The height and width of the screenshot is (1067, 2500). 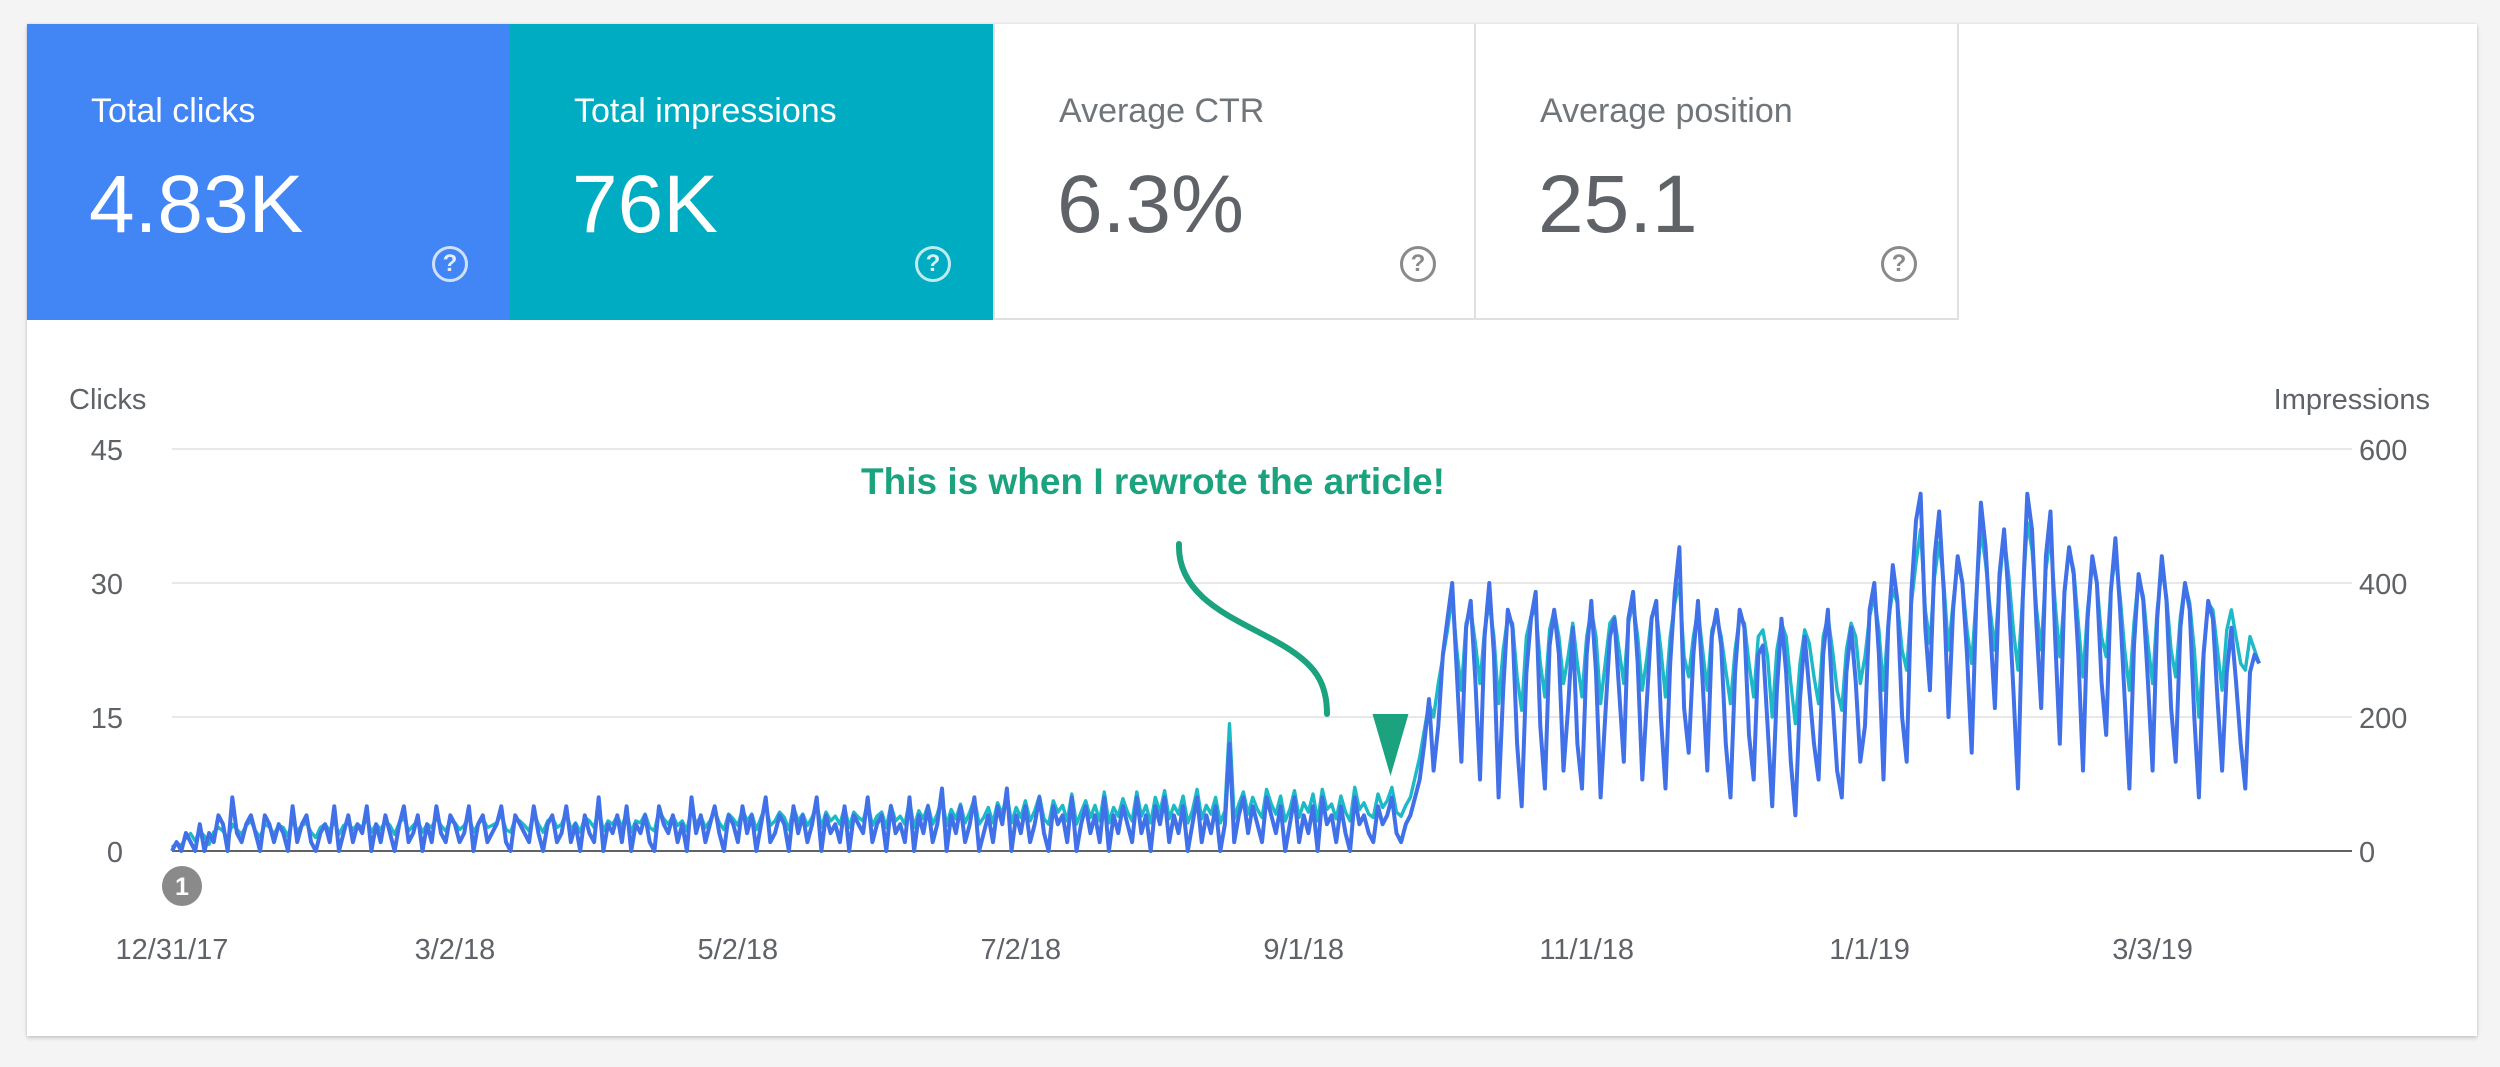 I want to click on y-right-tick-label: 400, so click(x=2383, y=585).